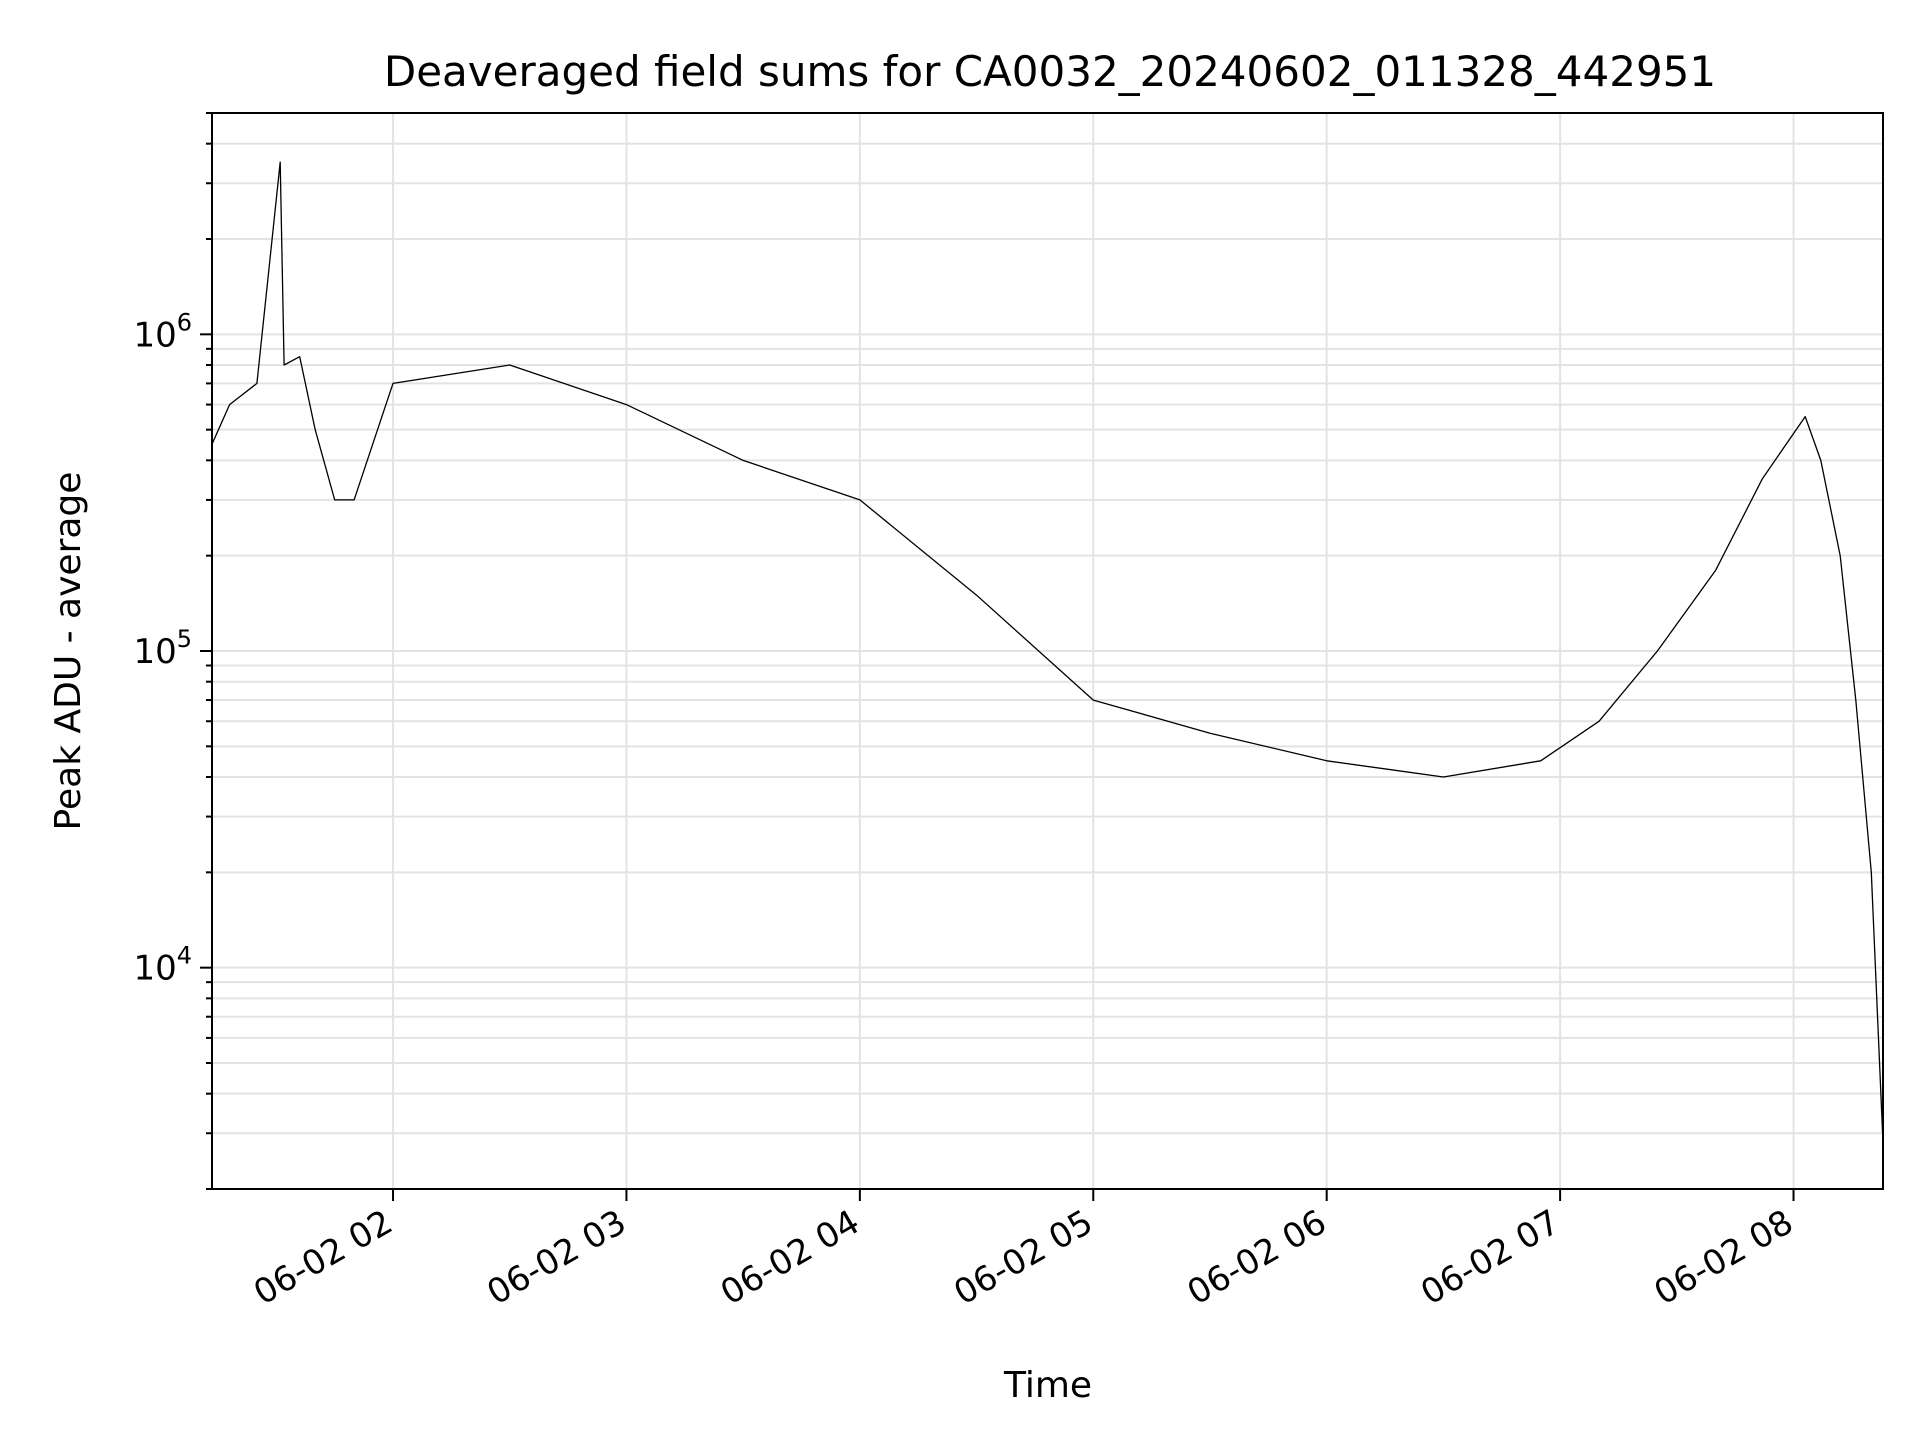 This screenshot has width=1920, height=1440. Describe the element at coordinates (162, 331) in the screenshot. I see `y-tick-label: 10⁶` at that location.